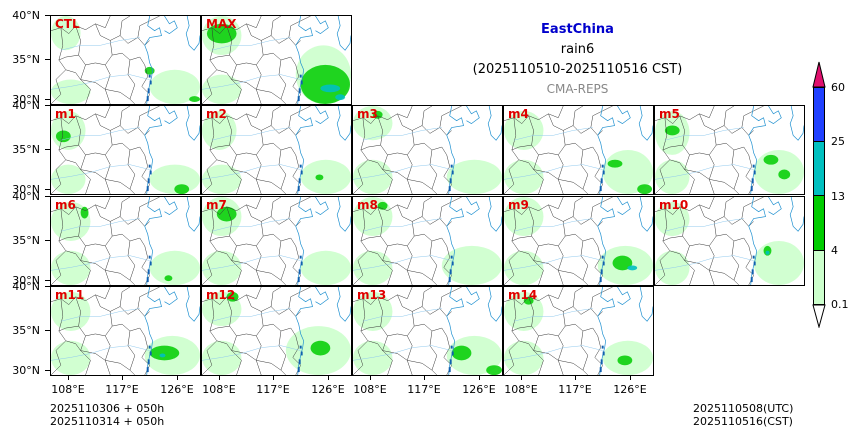 This screenshot has height=439, width=860. What do you see at coordinates (107, 421) in the screenshot?
I see `init-time-cst: 2025110314 + 050h` at bounding box center [107, 421].